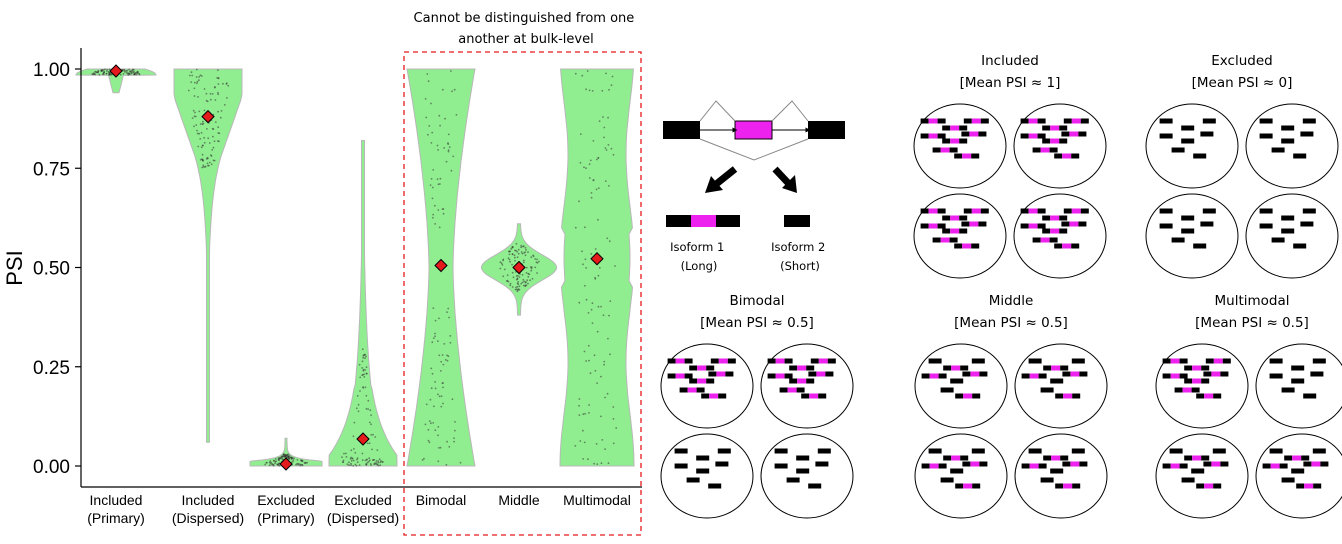  Describe the element at coordinates (208, 518) in the screenshot. I see `x-tick-label-line: (Dispersed)` at that location.